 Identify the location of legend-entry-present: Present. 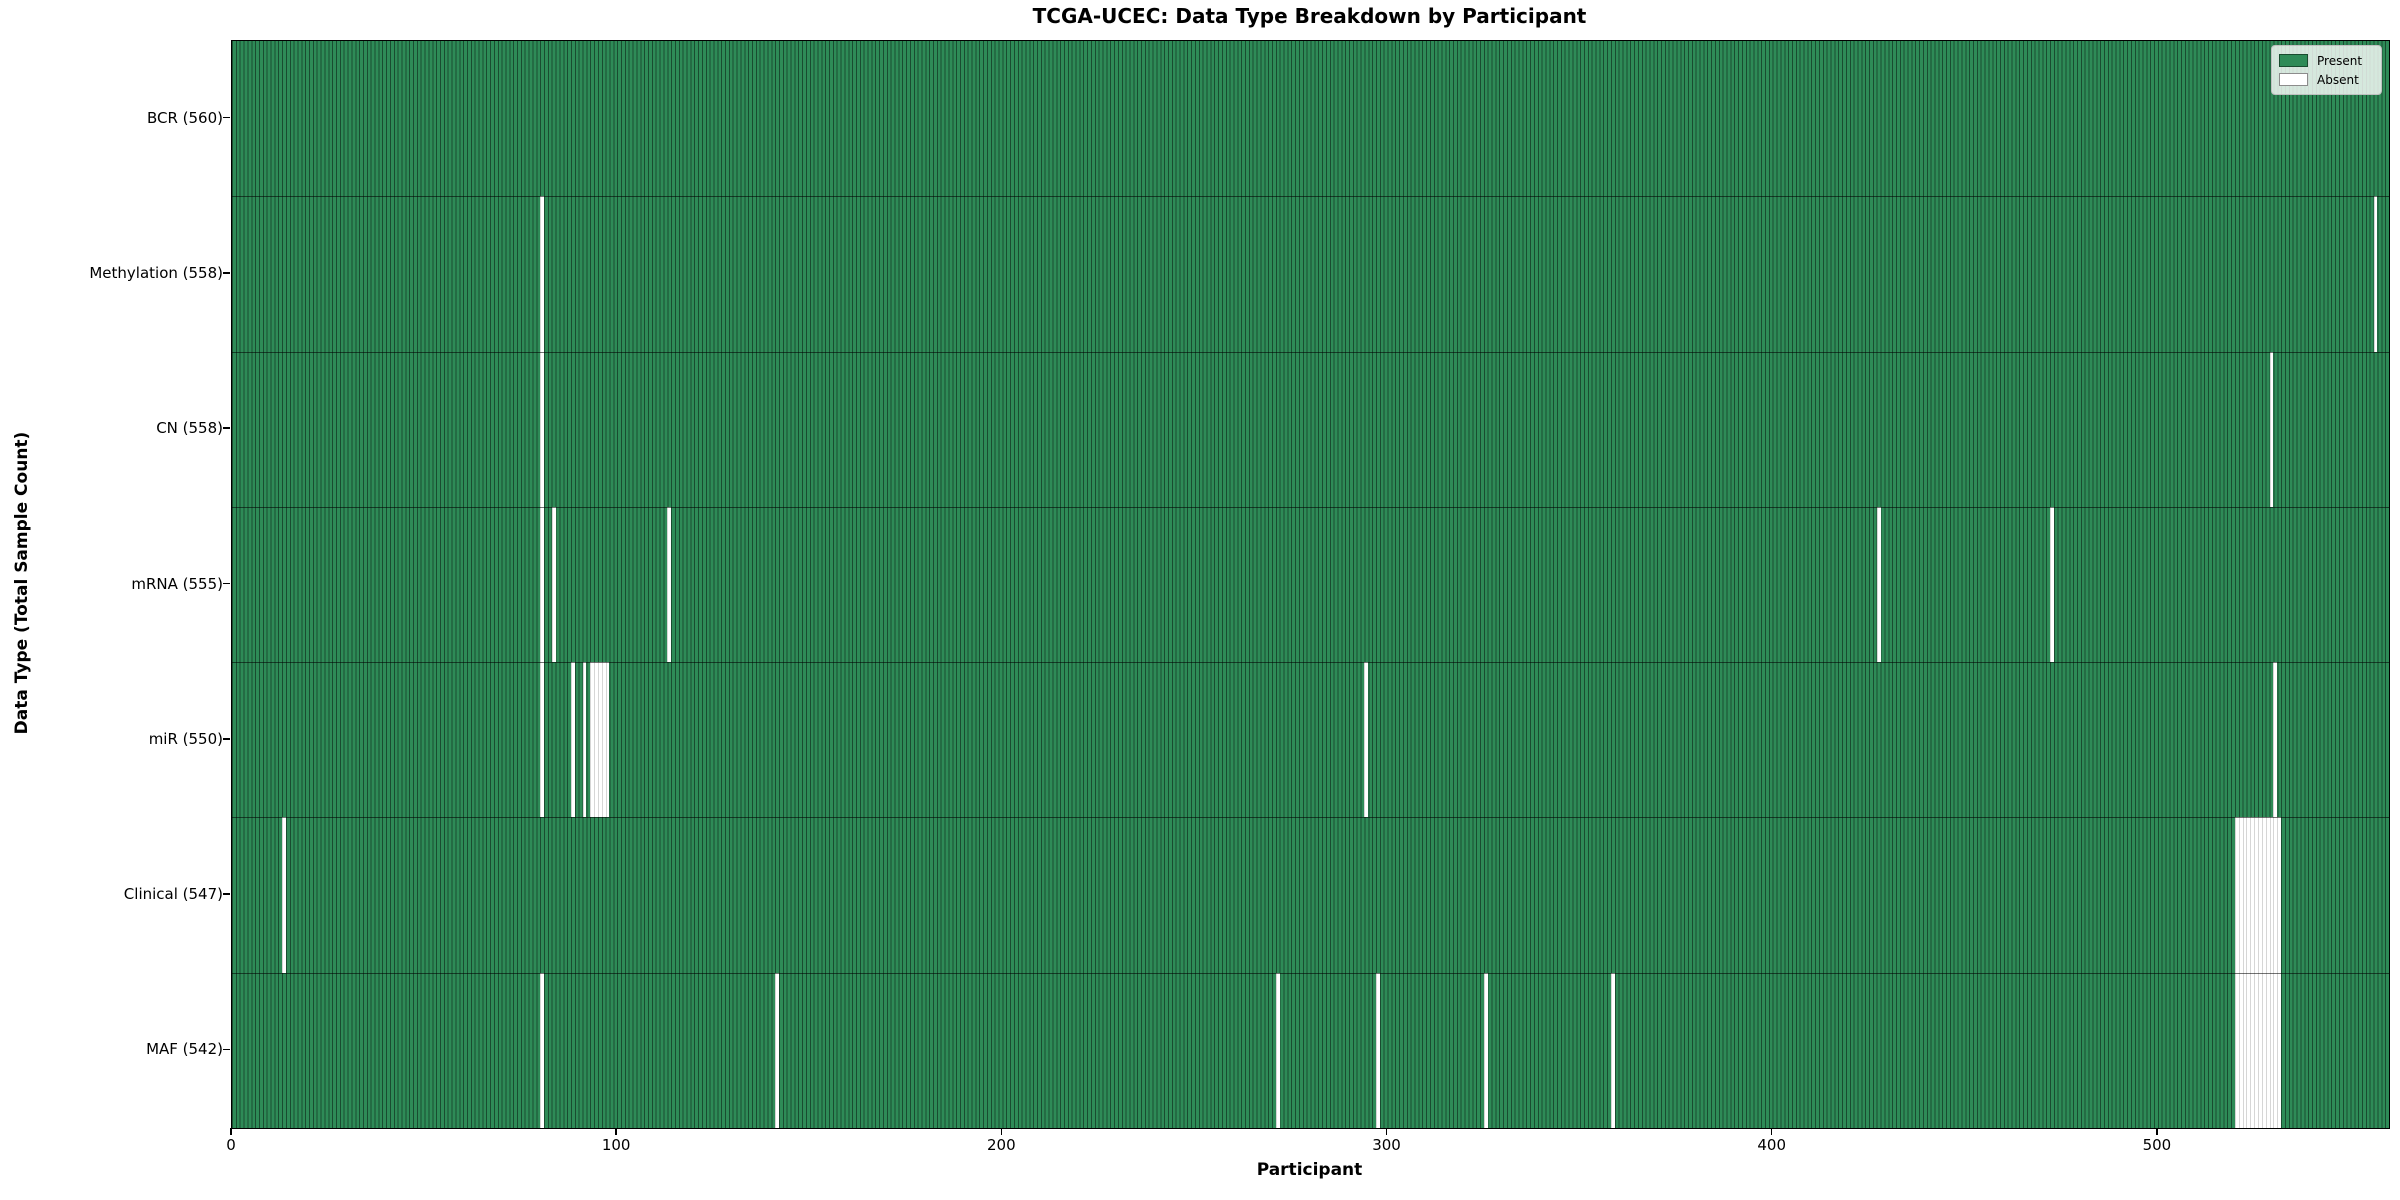
(2326, 60).